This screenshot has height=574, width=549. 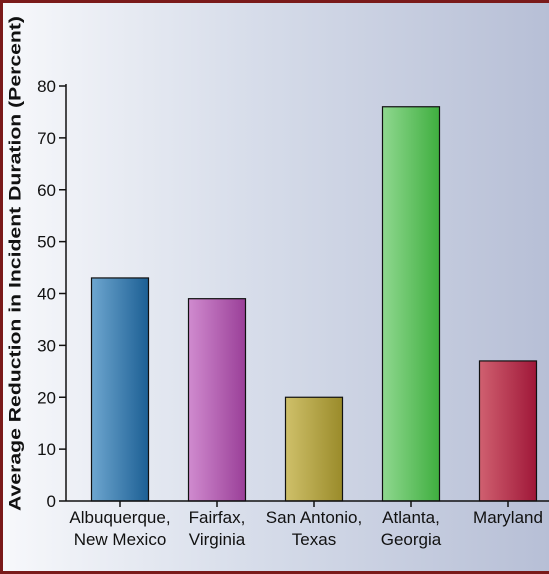 What do you see at coordinates (46, 86) in the screenshot?
I see `y-tick-label: 80` at bounding box center [46, 86].